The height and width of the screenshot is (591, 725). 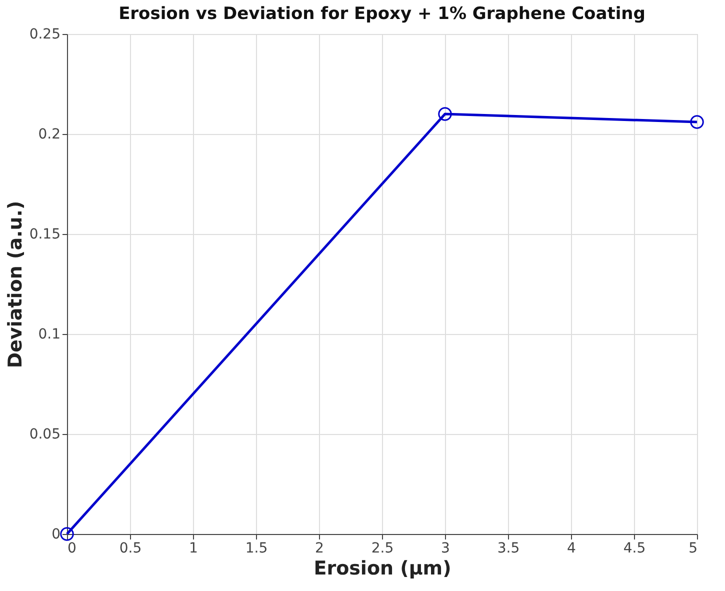 I want to click on x-tick-label: 4.5, so click(x=634, y=548).